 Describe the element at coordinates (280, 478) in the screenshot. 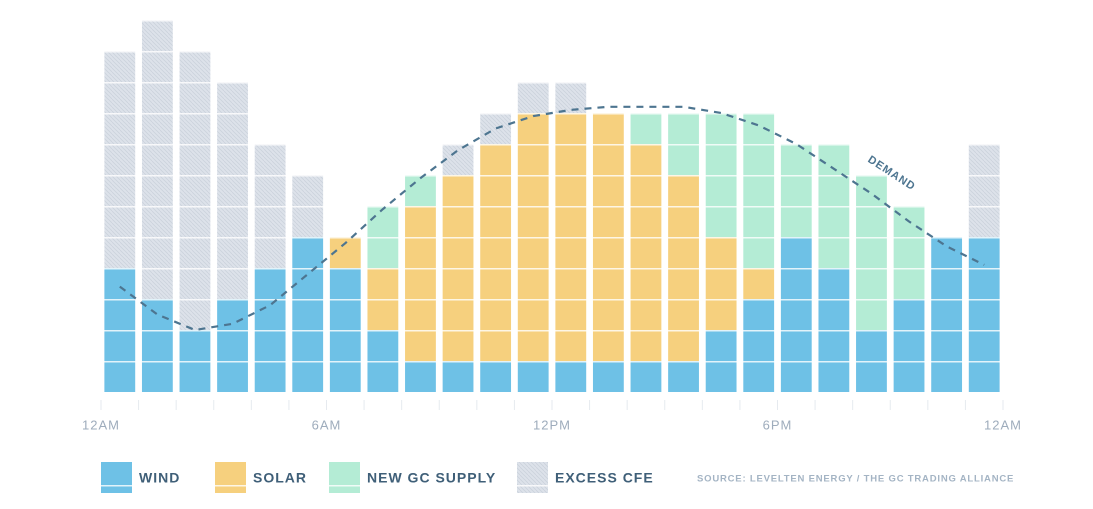

I see `legend-label: SOLAR` at that location.